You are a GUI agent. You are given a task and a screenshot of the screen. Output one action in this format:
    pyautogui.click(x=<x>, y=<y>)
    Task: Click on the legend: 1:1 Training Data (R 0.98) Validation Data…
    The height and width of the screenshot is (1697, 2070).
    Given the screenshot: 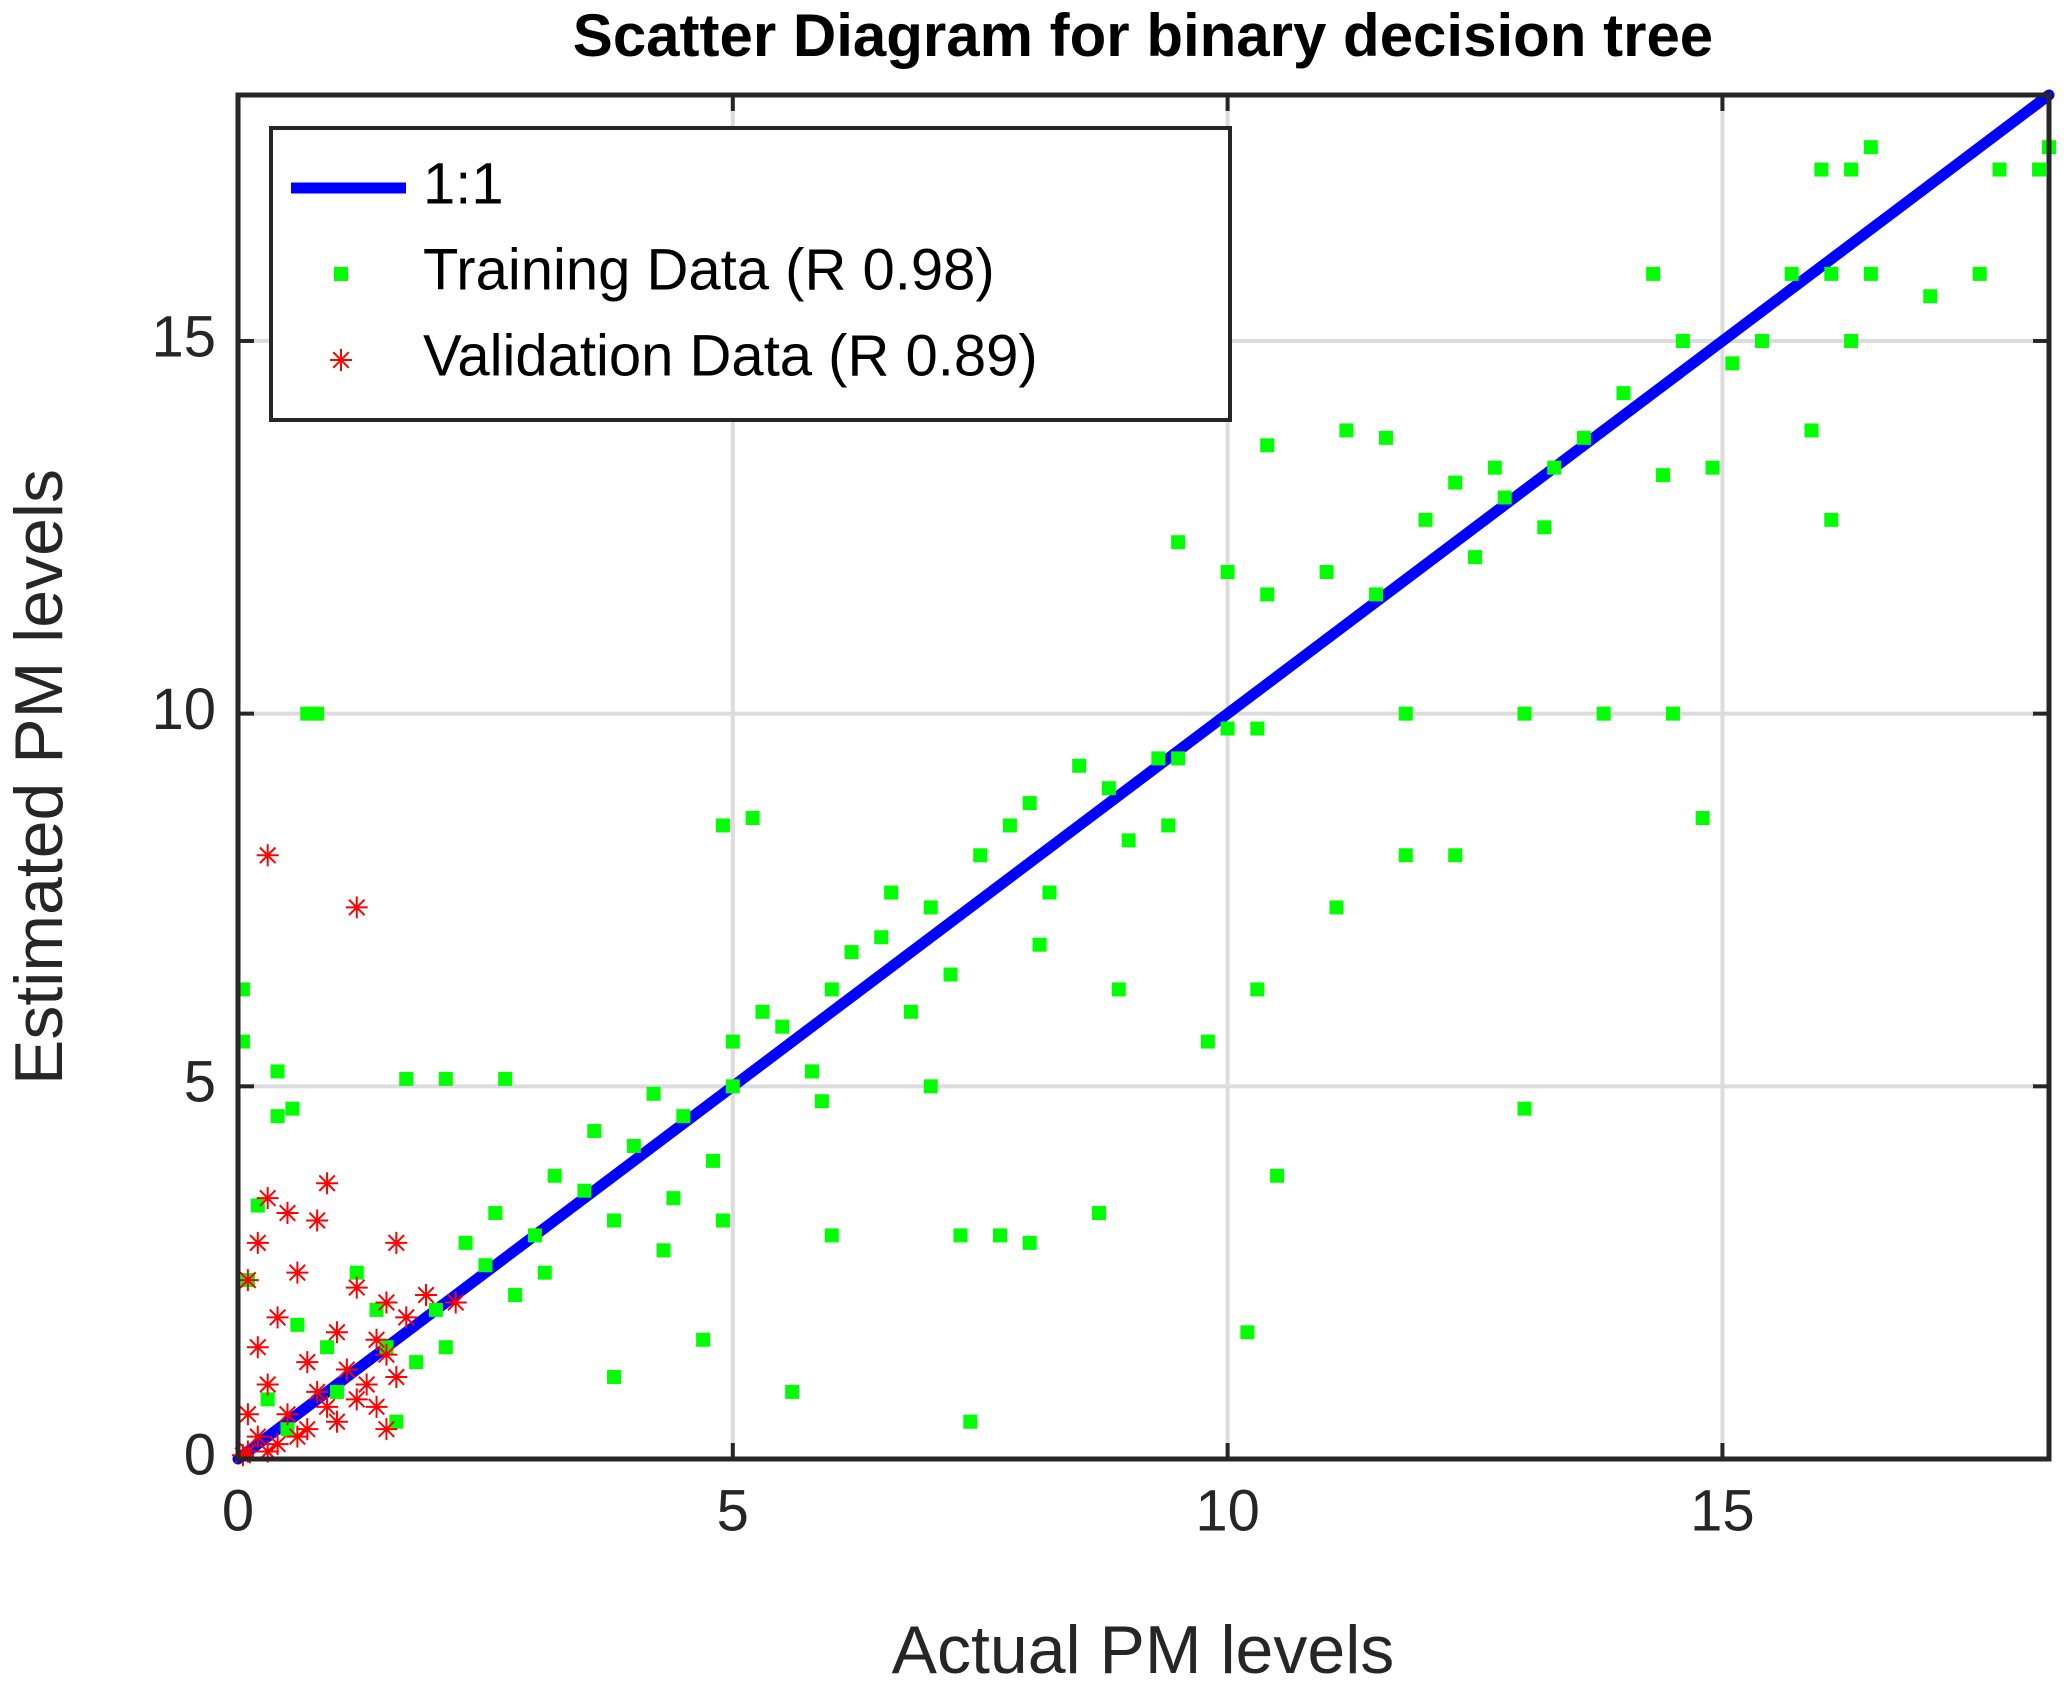 What is the action you would take?
    pyautogui.click(x=750, y=274)
    